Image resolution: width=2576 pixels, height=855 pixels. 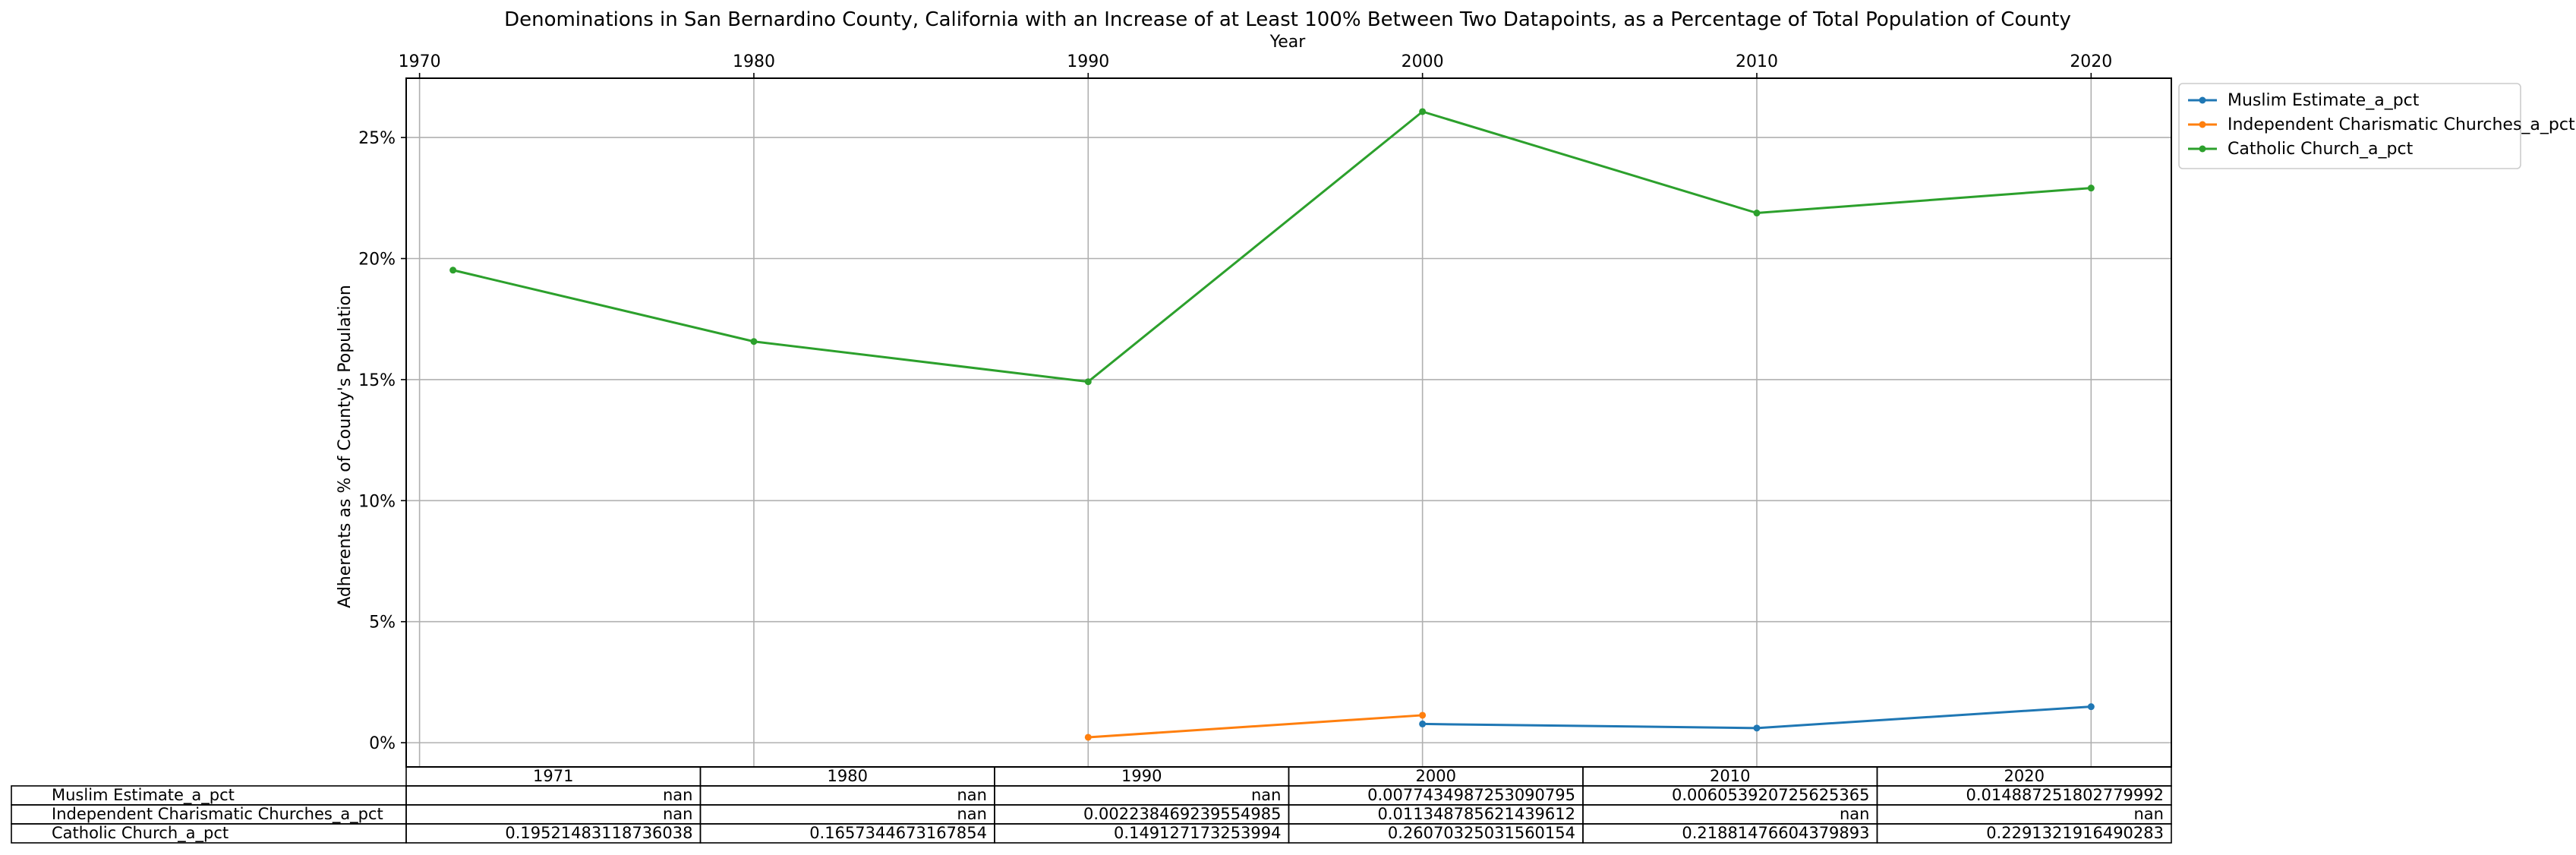 What do you see at coordinates (1771, 795) in the screenshot?
I see `table-cell-value: 0.006053920725625365` at bounding box center [1771, 795].